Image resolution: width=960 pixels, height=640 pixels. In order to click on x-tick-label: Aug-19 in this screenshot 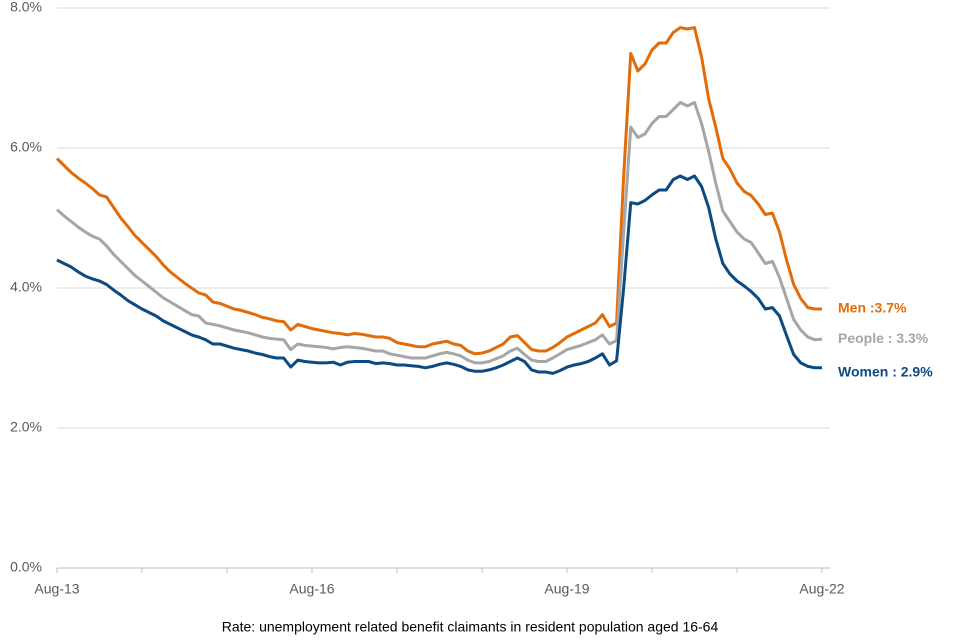, I will do `click(566, 589)`.